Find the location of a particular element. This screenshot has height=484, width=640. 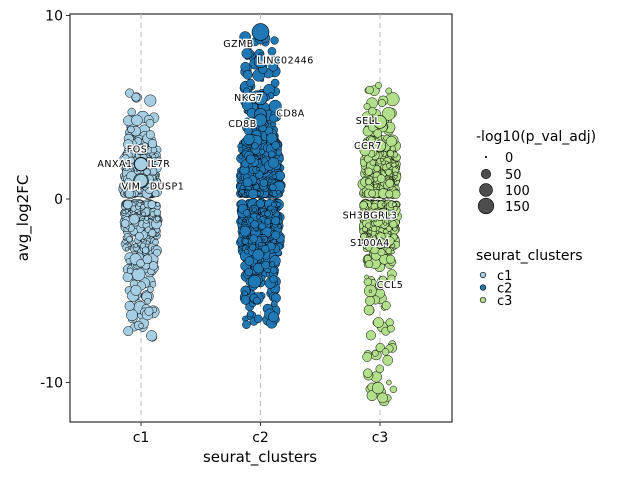

gene-label: CCL5 is located at coordinates (390, 285).